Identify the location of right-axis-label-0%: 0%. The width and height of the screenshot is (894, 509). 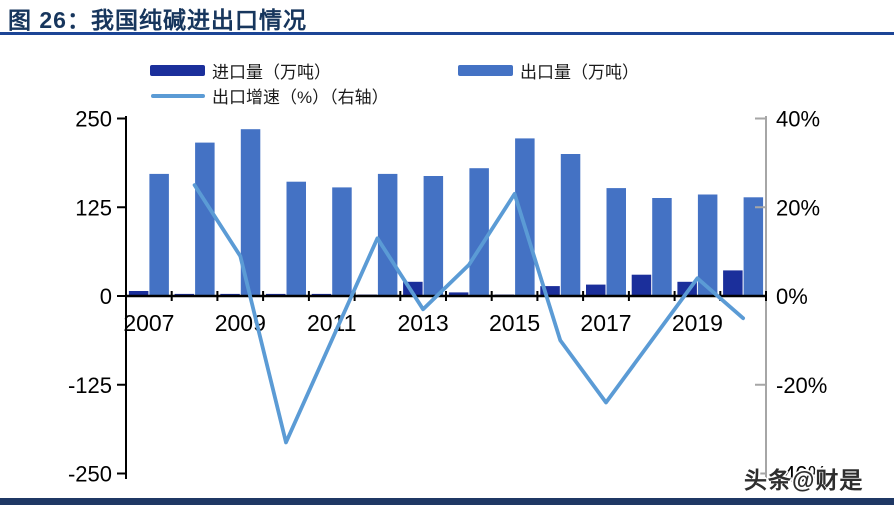
(792, 296).